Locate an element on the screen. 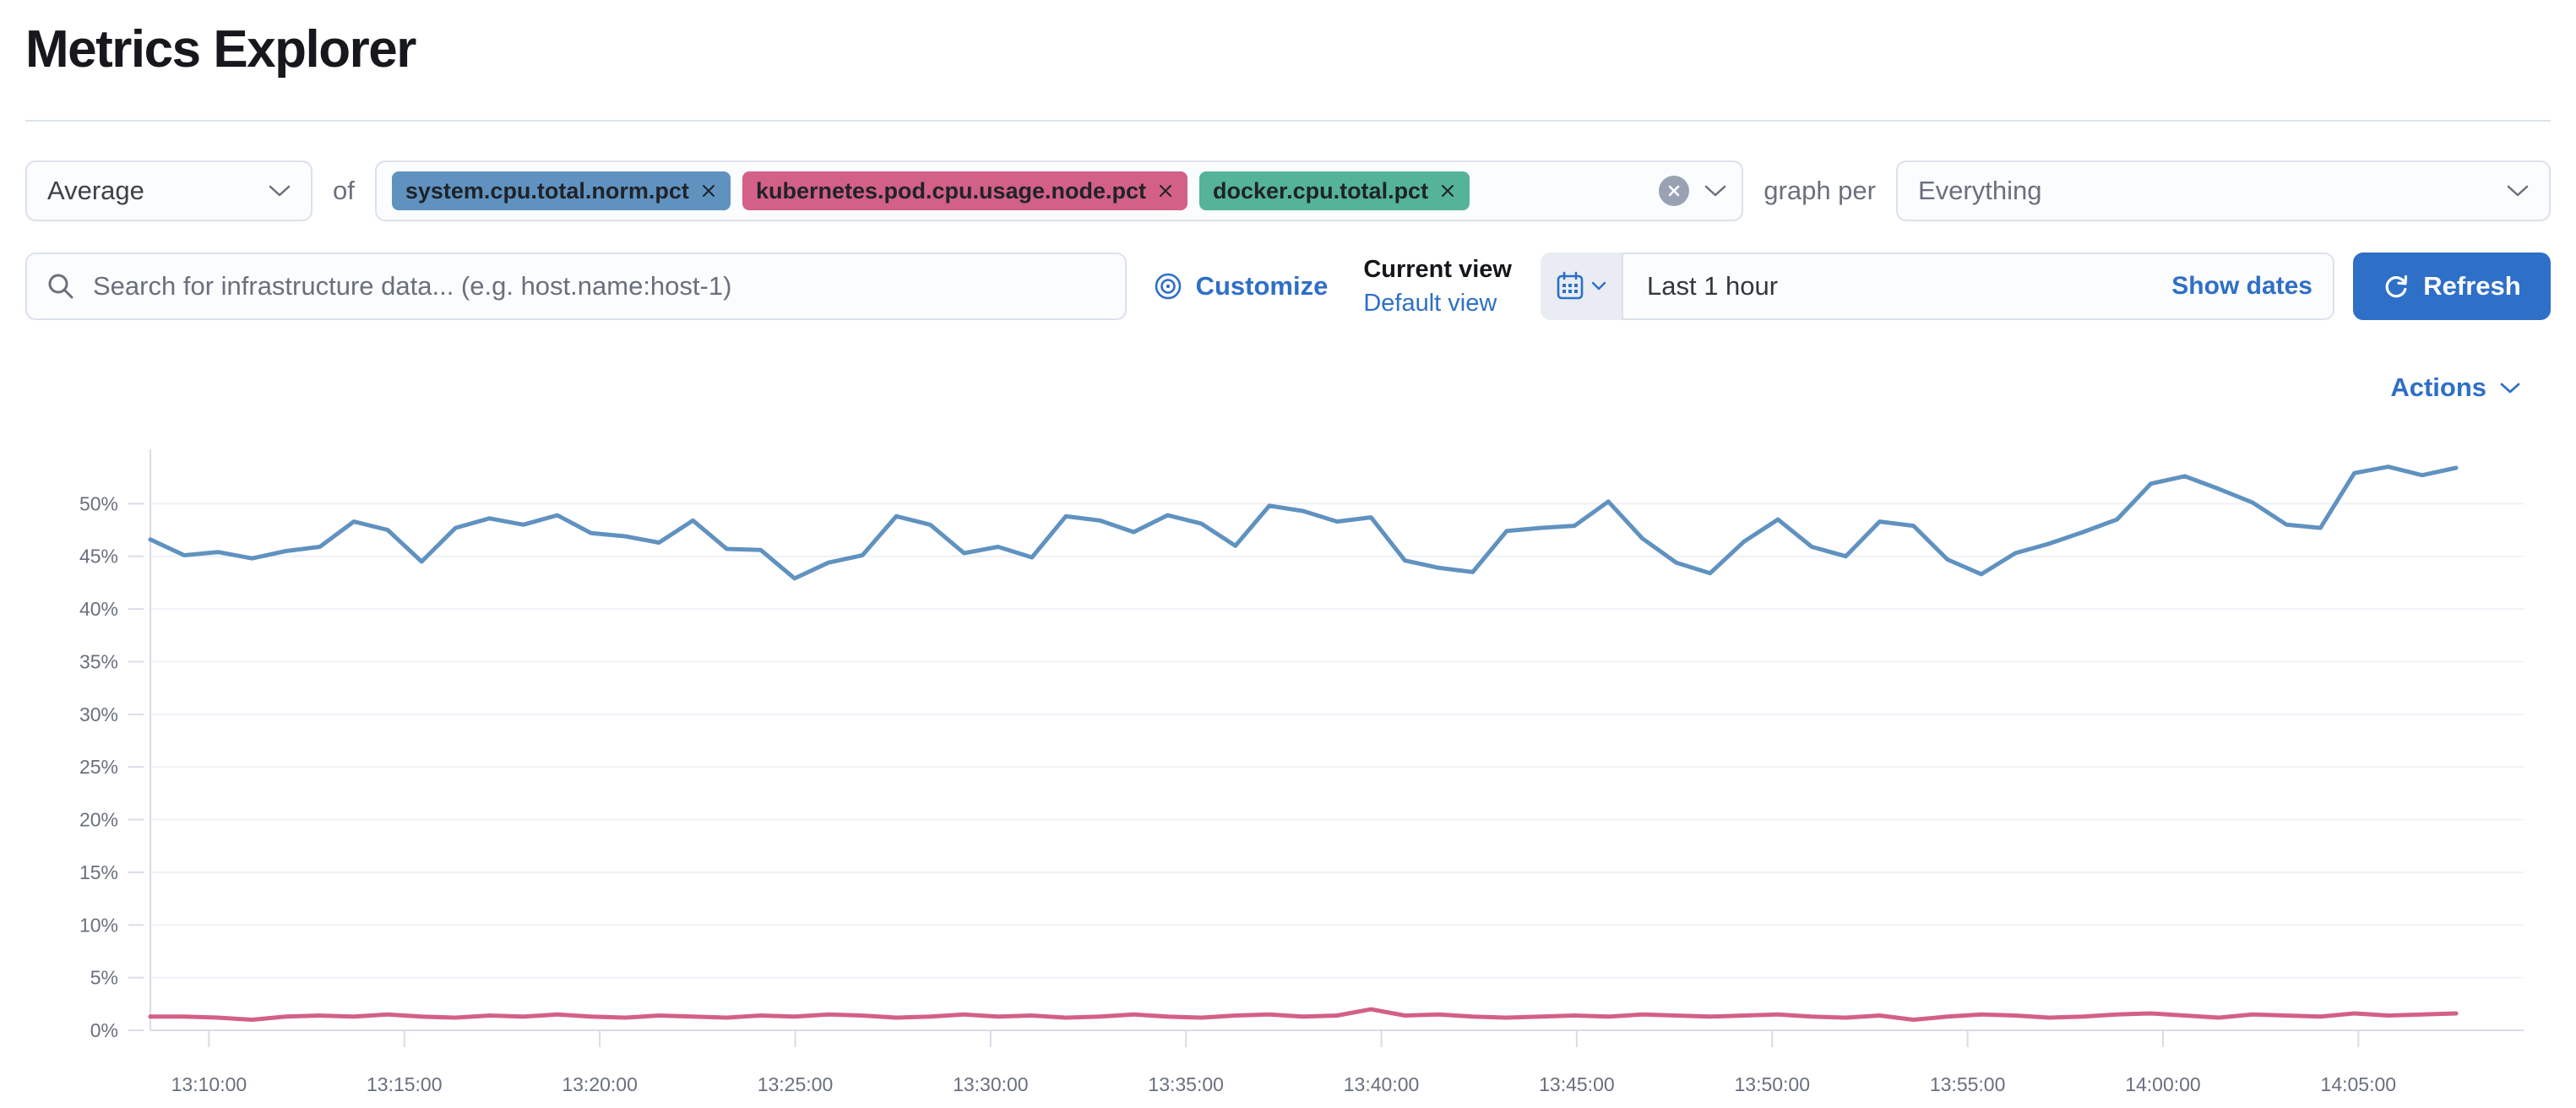 This screenshot has width=2576, height=1108. svg-text: 14:00:00 is located at coordinates (2163, 1084).